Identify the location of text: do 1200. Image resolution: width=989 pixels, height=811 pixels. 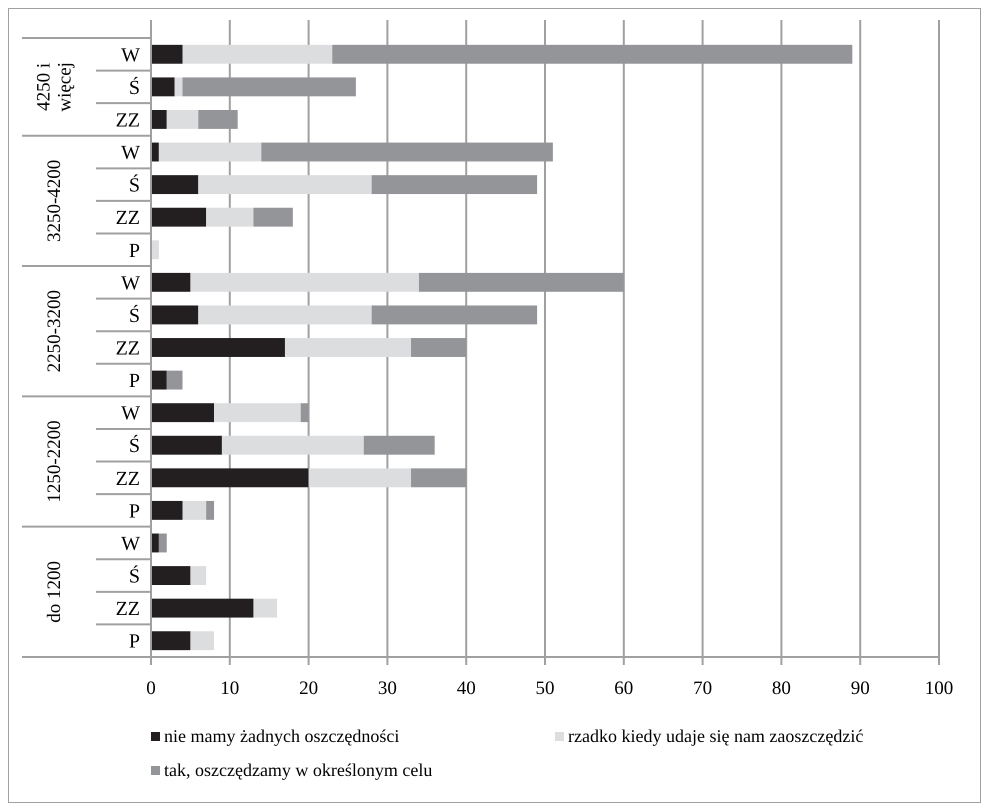
(54, 591).